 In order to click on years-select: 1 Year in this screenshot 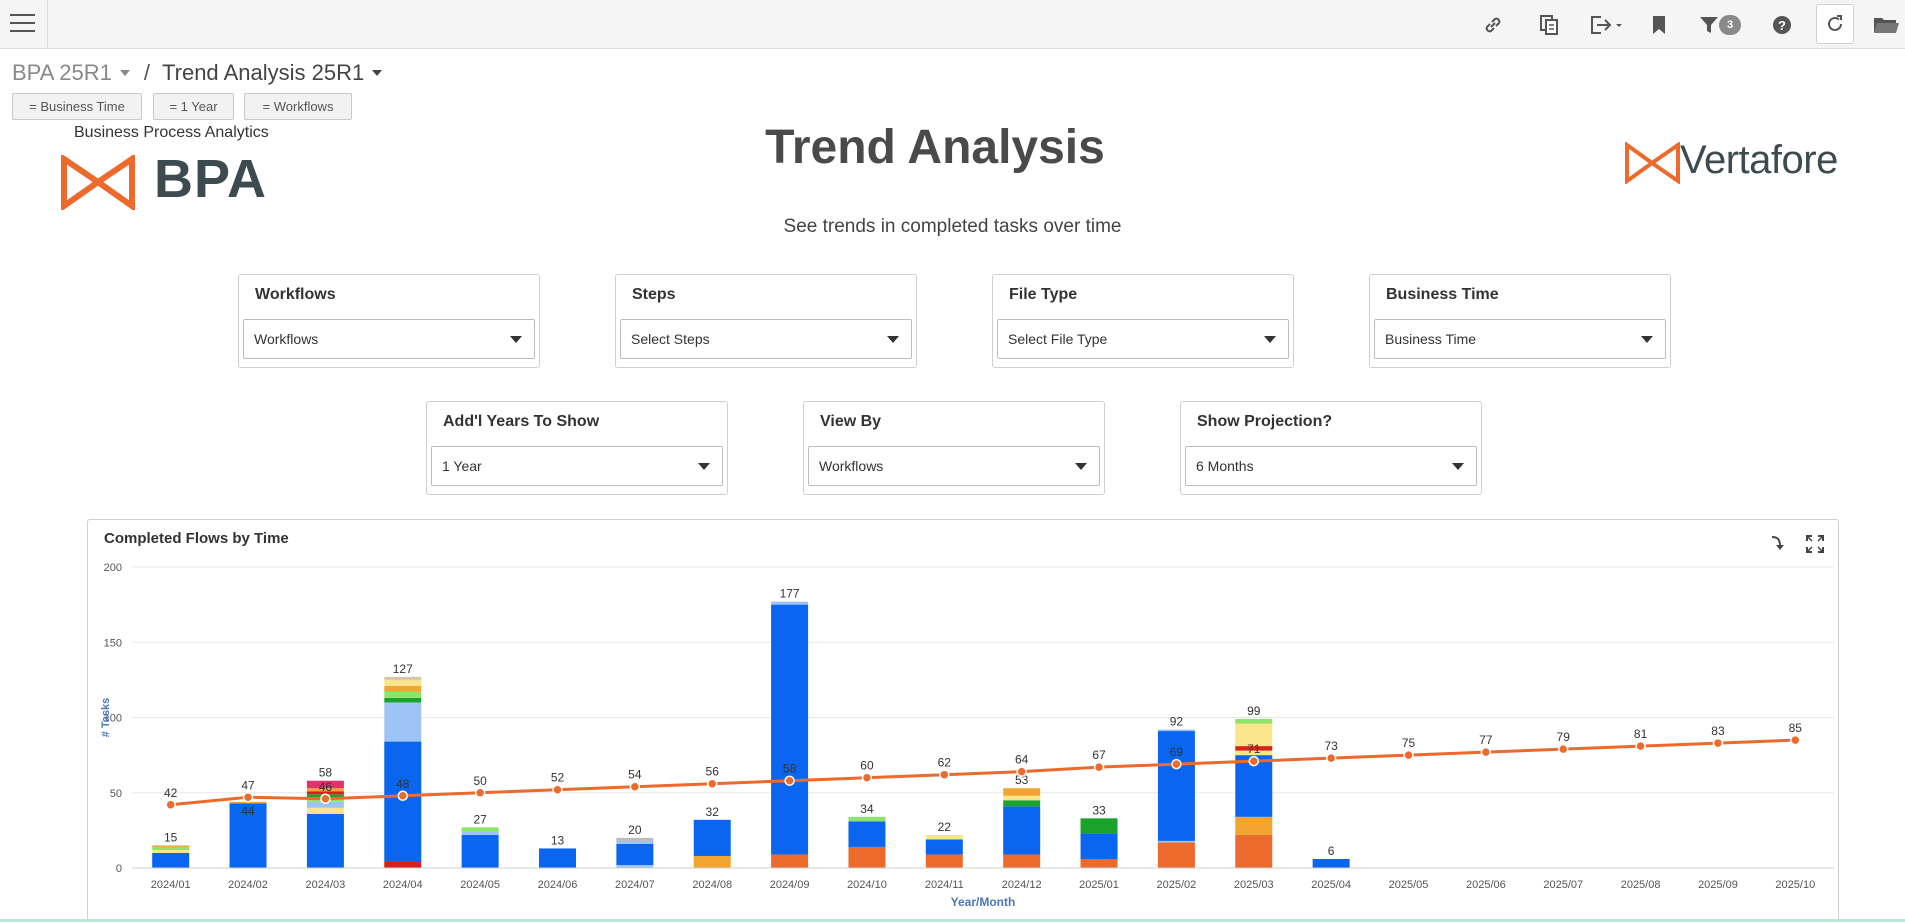, I will do `click(577, 466)`.